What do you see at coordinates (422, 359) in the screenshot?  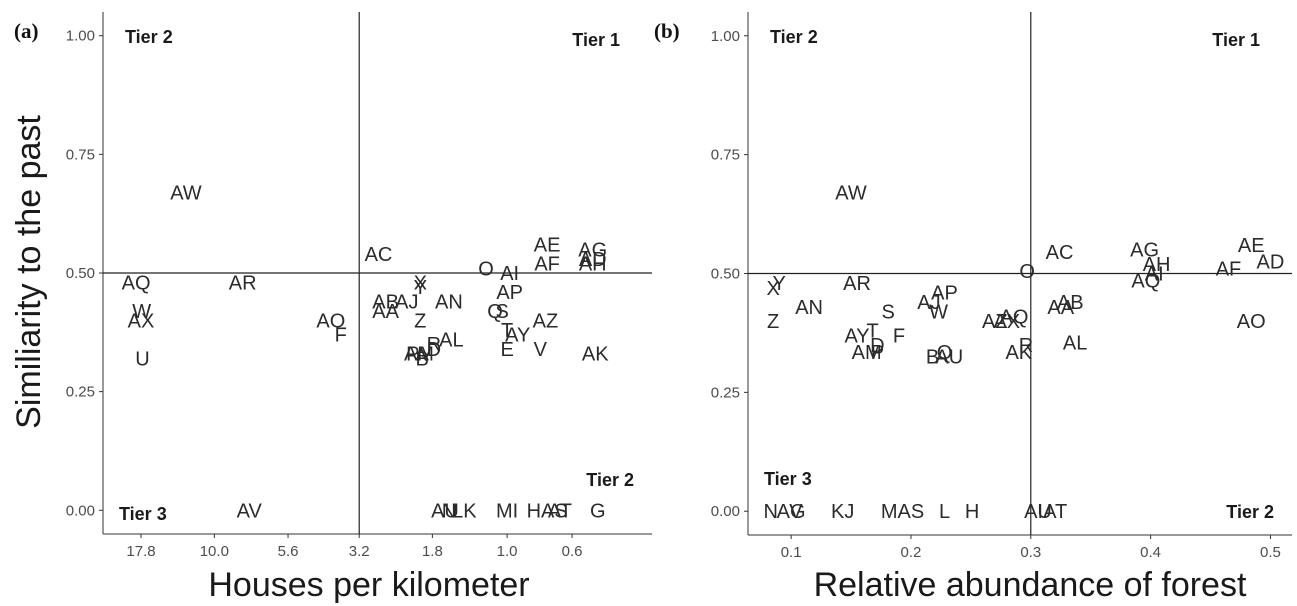 I see `panel-a-point-label: B` at bounding box center [422, 359].